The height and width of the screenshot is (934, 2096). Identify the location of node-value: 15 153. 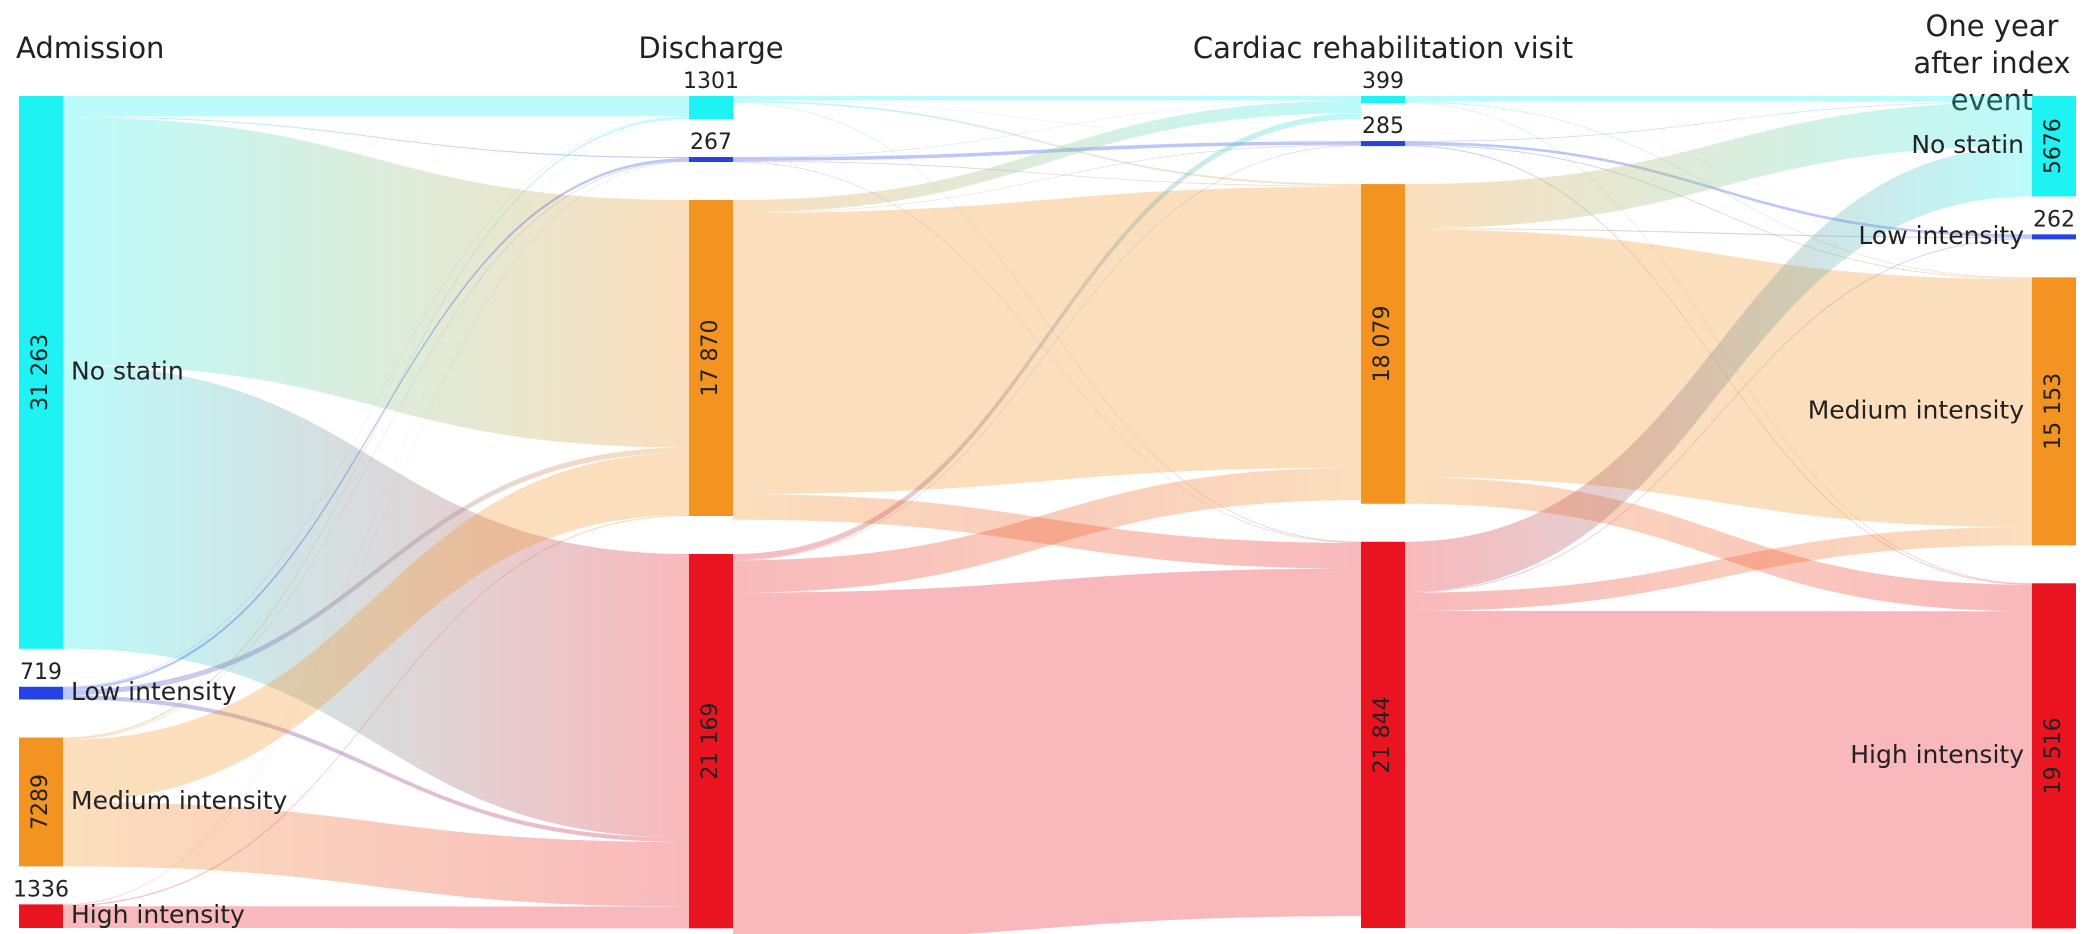
(2053, 411).